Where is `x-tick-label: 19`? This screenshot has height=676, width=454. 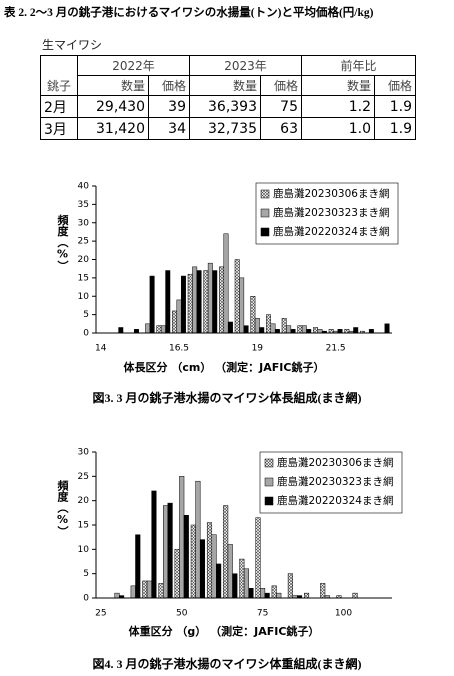 x-tick-label: 19 is located at coordinates (258, 349).